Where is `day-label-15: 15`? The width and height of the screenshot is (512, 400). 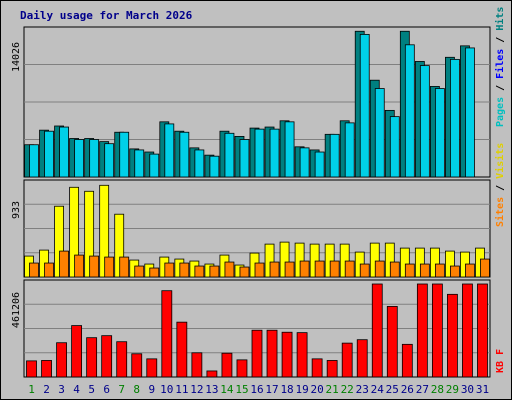
day-label-15: 15 is located at coordinates (241, 389).